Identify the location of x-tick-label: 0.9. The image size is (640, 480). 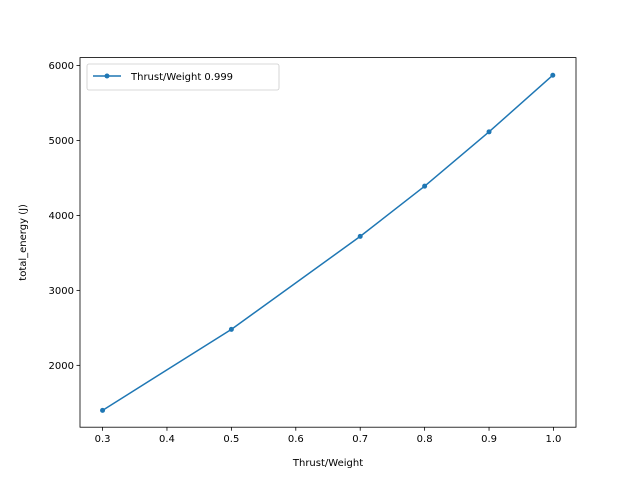
(489, 439).